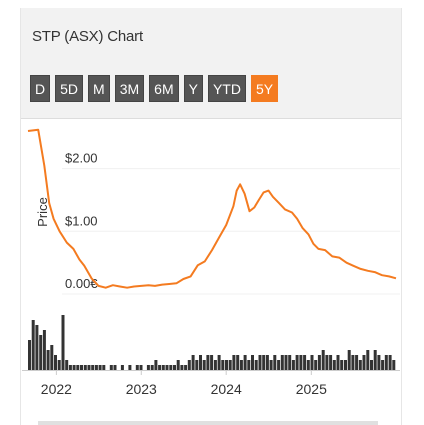 Image resolution: width=424 pixels, height=425 pixels. I want to click on x-tick-label: 2025, so click(311, 389).